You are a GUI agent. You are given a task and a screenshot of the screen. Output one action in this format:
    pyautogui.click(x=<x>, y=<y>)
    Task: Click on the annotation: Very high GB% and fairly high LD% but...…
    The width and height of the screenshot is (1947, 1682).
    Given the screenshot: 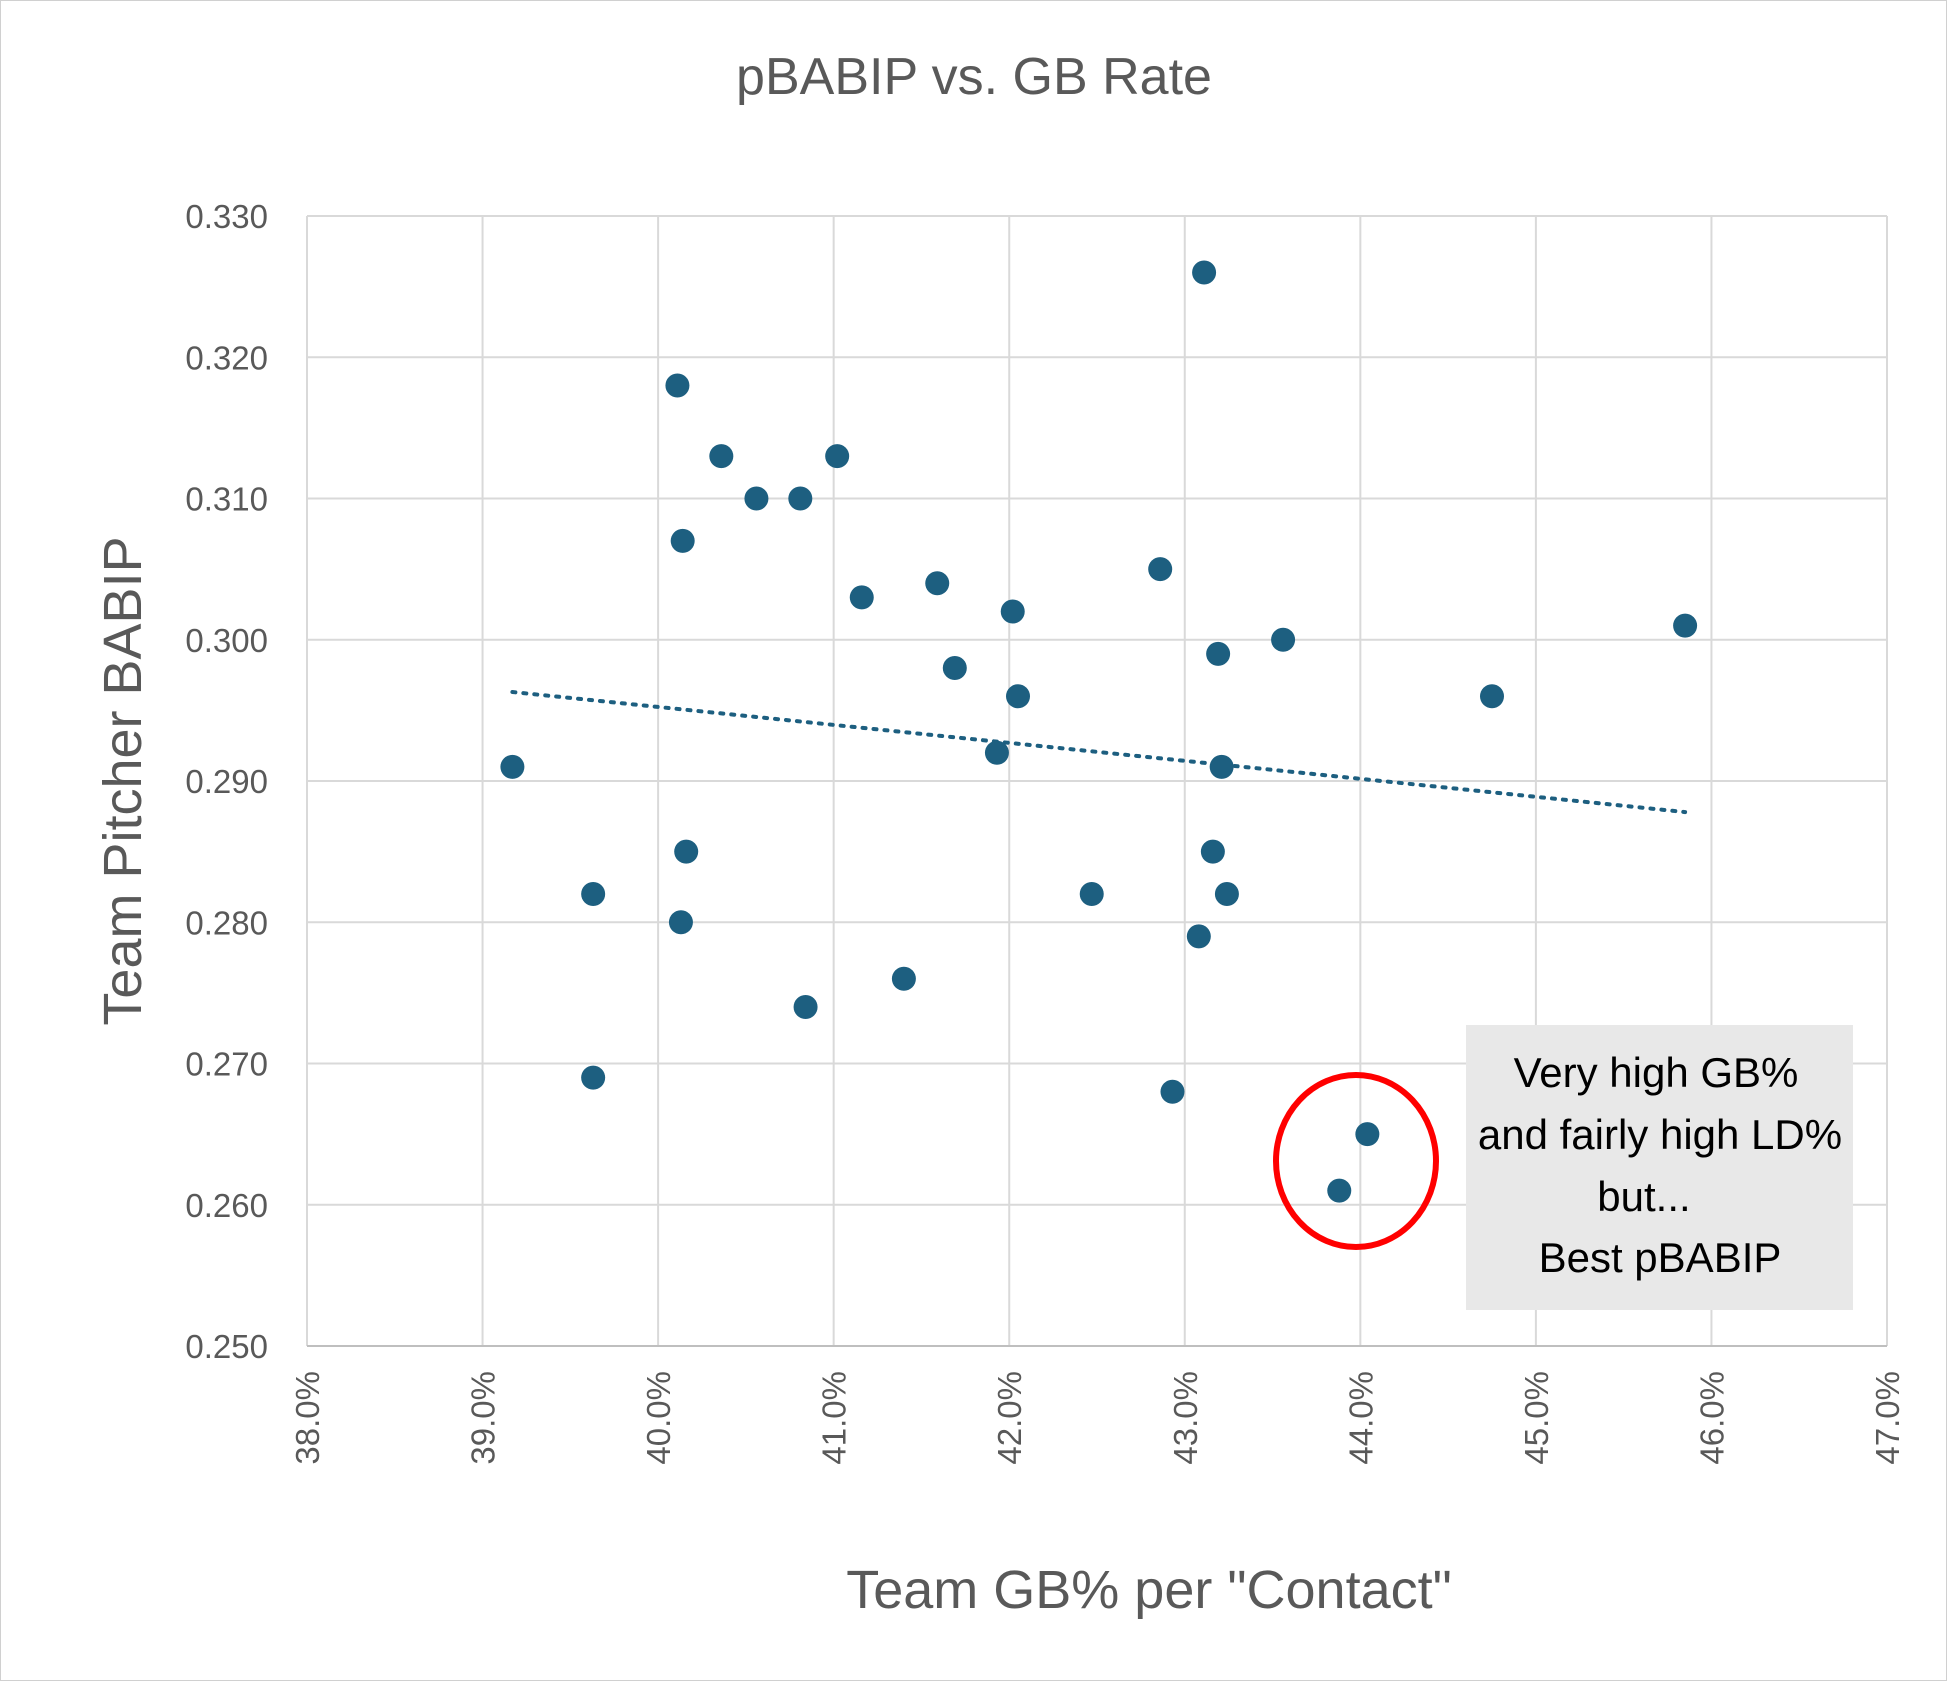 What is the action you would take?
    pyautogui.click(x=1563, y=1167)
    